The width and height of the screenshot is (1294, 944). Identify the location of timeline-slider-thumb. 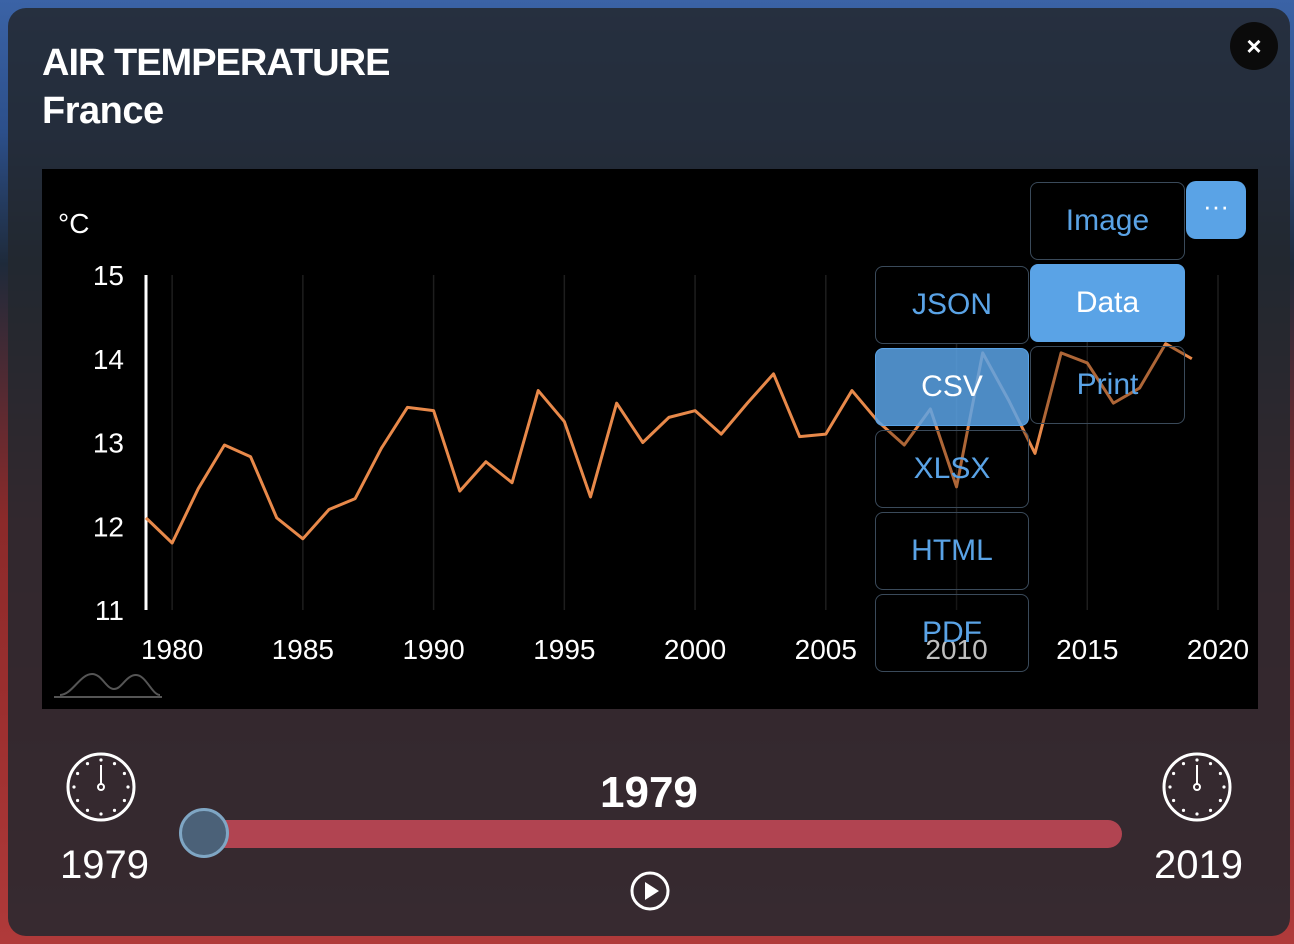
(204, 833).